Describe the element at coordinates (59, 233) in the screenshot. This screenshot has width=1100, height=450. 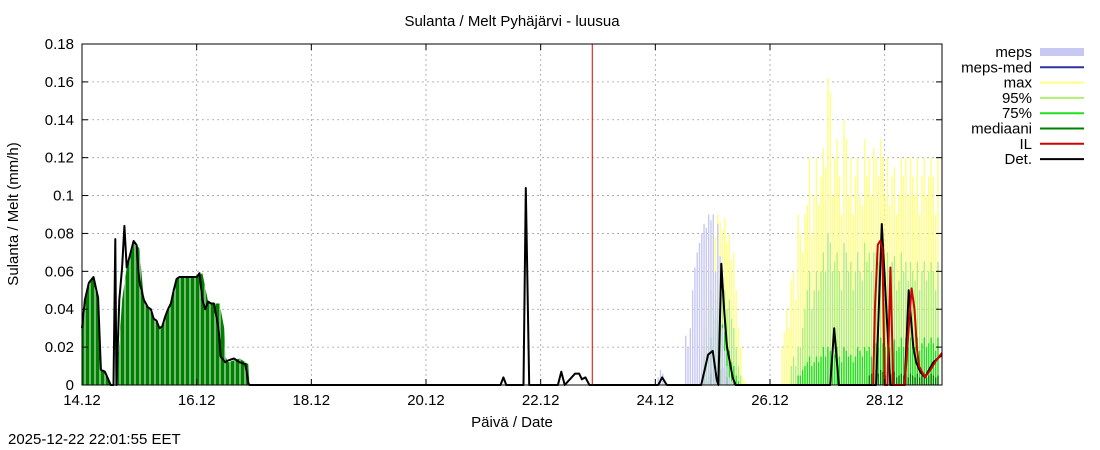
I see `y-tick-label: 0.08` at that location.